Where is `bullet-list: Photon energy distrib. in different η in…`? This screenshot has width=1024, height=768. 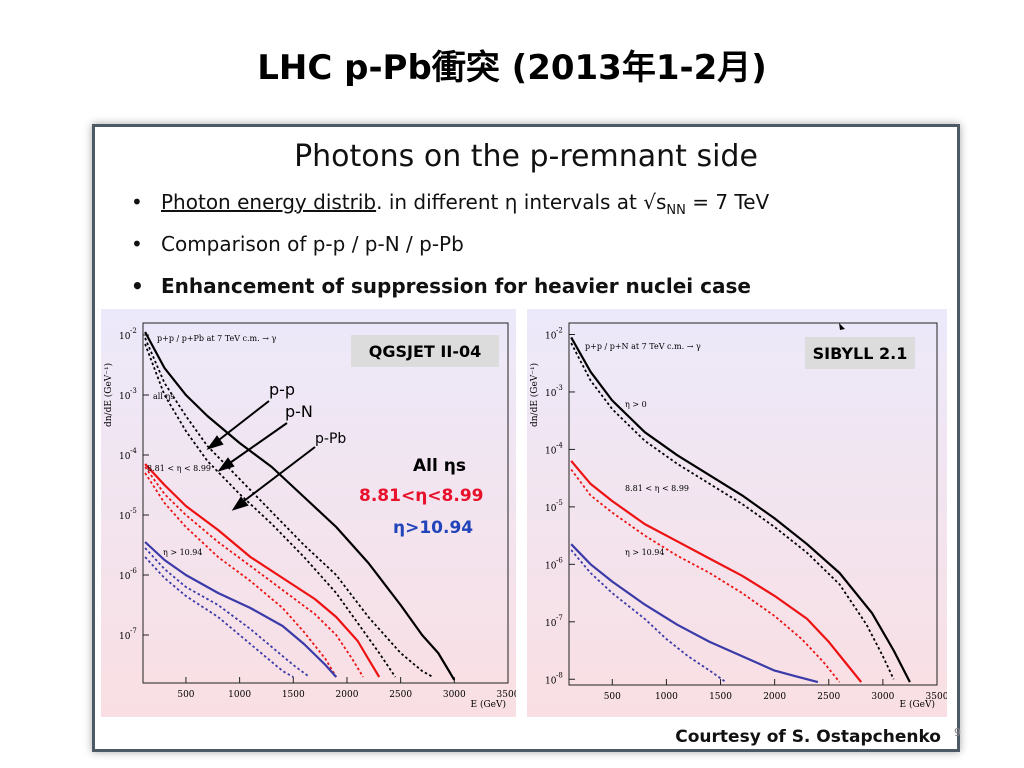
bullet-list: Photon energy distrib. in different η in… is located at coordinates (535, 250).